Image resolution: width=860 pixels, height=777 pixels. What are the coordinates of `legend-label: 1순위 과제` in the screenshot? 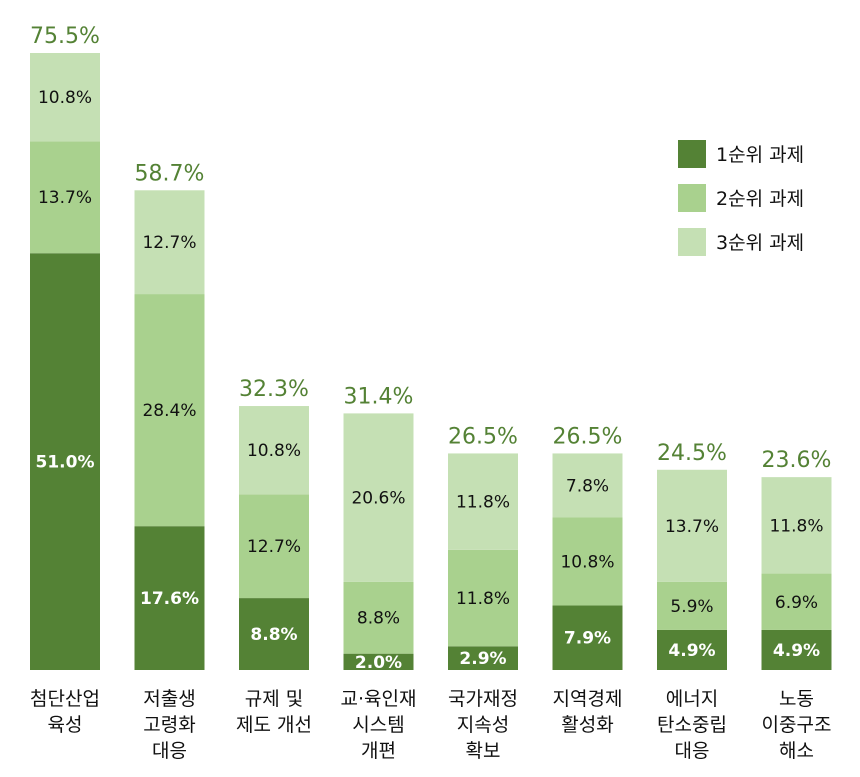 It's located at (760, 155).